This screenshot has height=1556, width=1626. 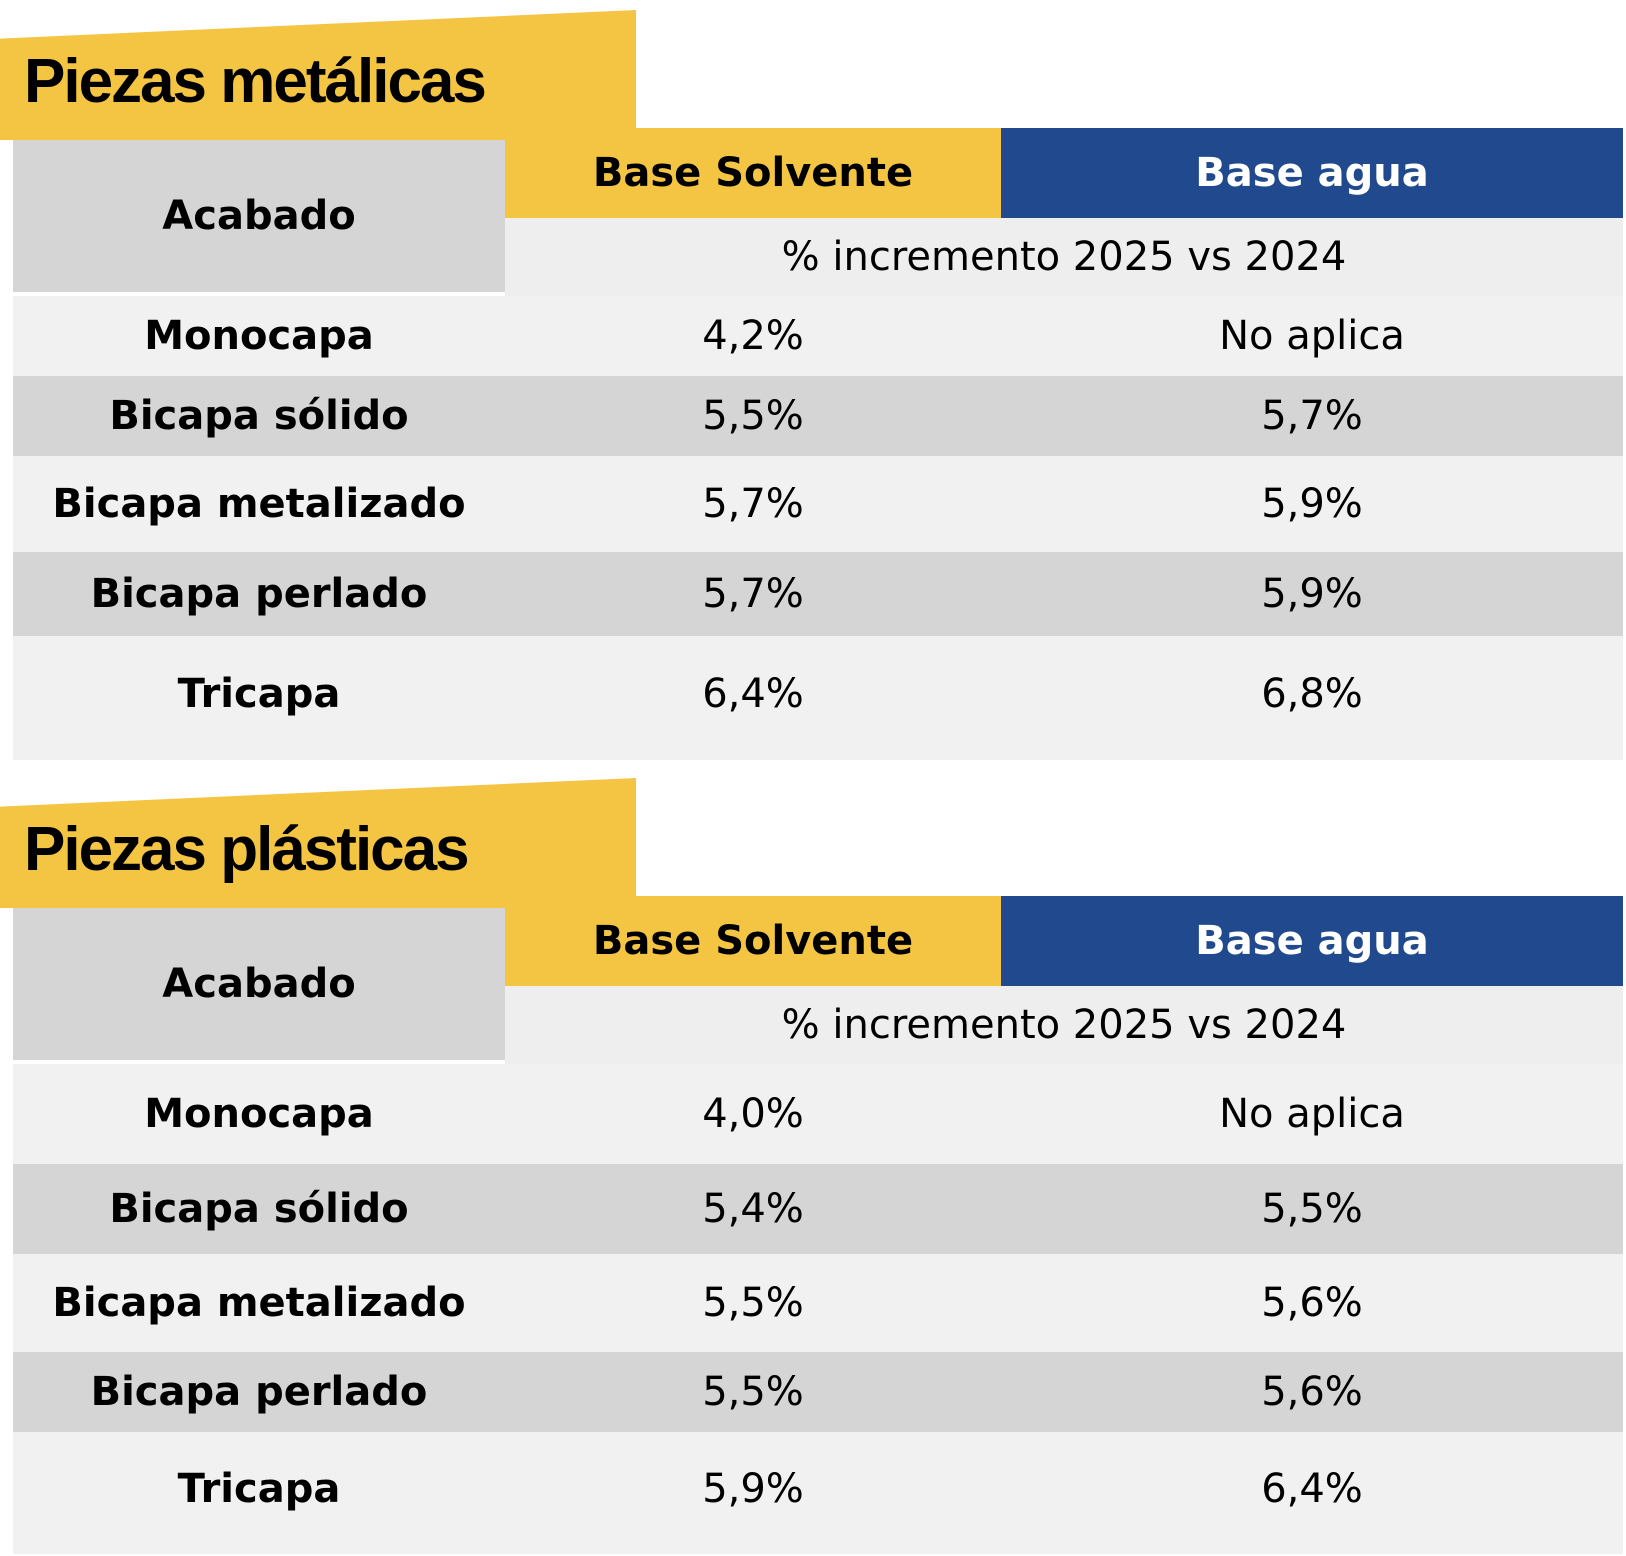 I want to click on table-row: Bicapa perlado 5,5% 5,6%, so click(x=818, y=1392).